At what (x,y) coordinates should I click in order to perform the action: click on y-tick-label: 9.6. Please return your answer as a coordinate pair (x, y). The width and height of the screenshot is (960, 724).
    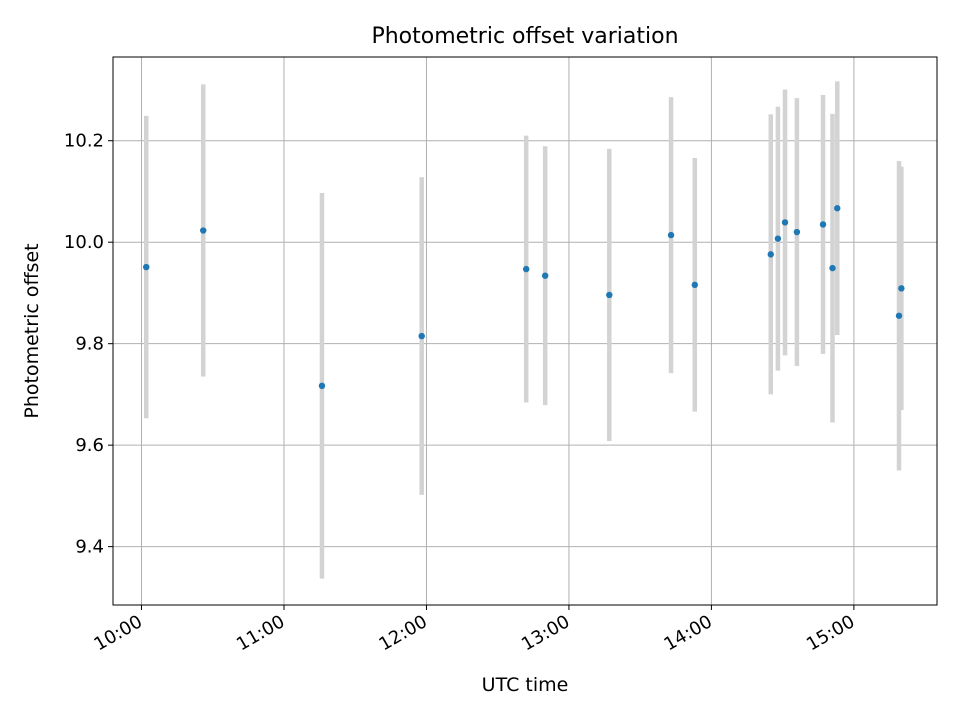
    Looking at the image, I should click on (89, 445).